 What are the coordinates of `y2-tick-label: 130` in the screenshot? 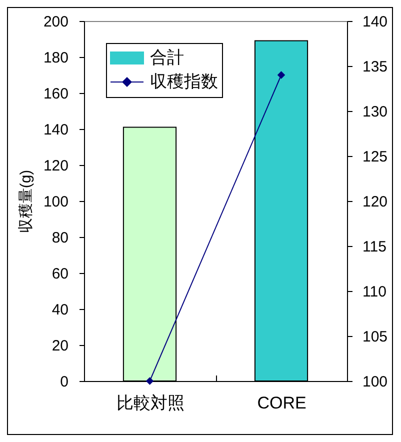 It's located at (375, 112).